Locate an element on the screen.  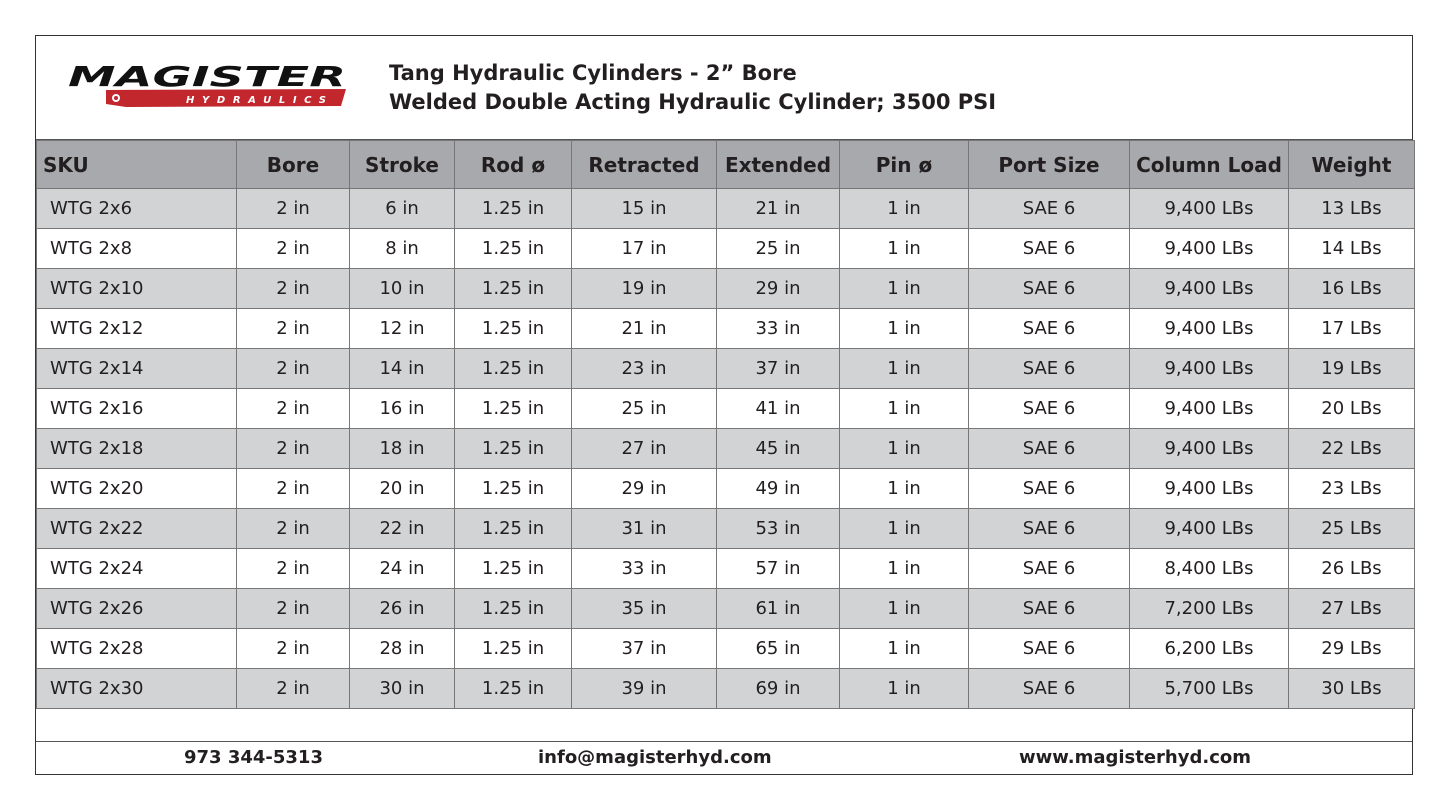
column-header: Column Load is located at coordinates (1209, 164).